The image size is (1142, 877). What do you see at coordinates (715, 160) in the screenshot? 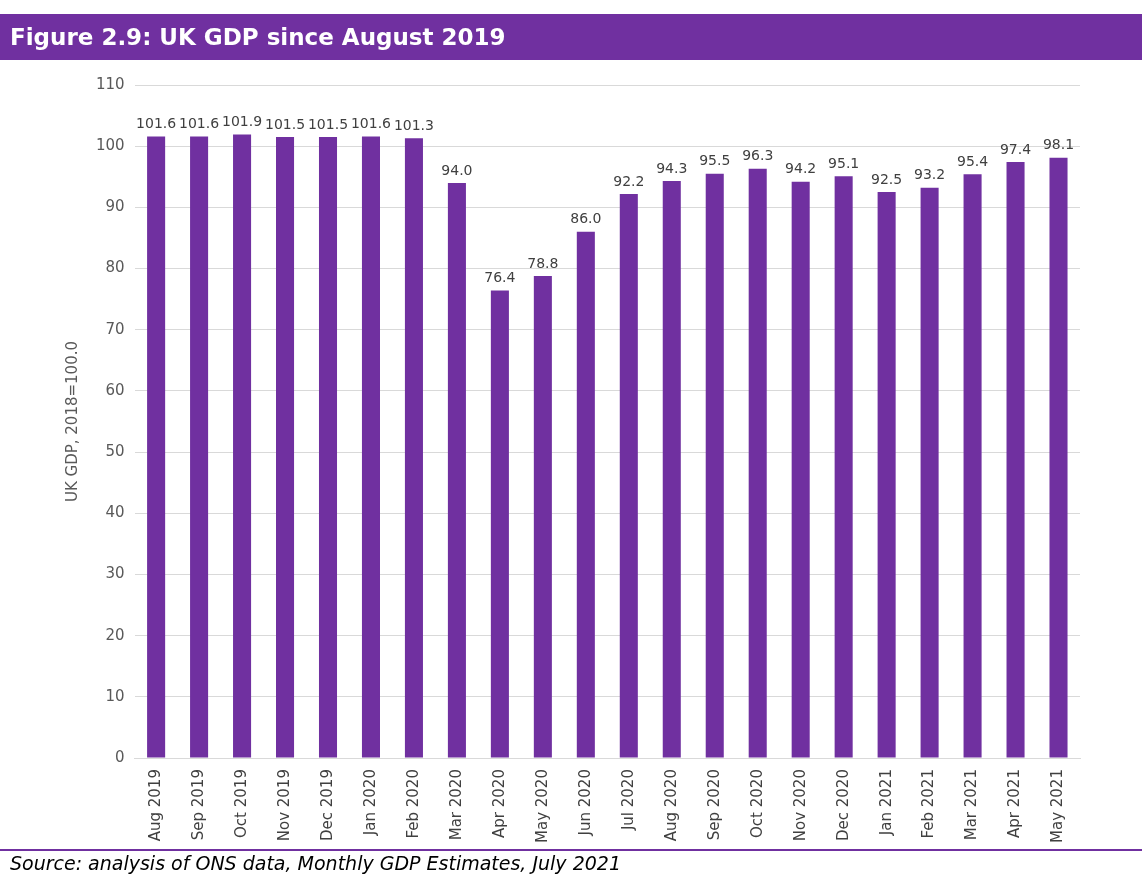
I see `data-label: 95.5` at bounding box center [715, 160].